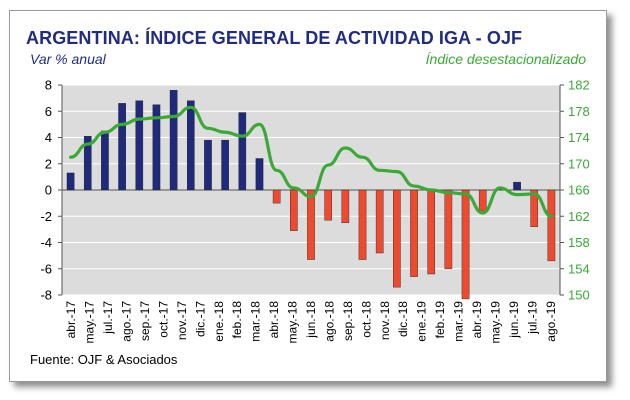  I want to click on right-tick-label: 150, so click(579, 295).